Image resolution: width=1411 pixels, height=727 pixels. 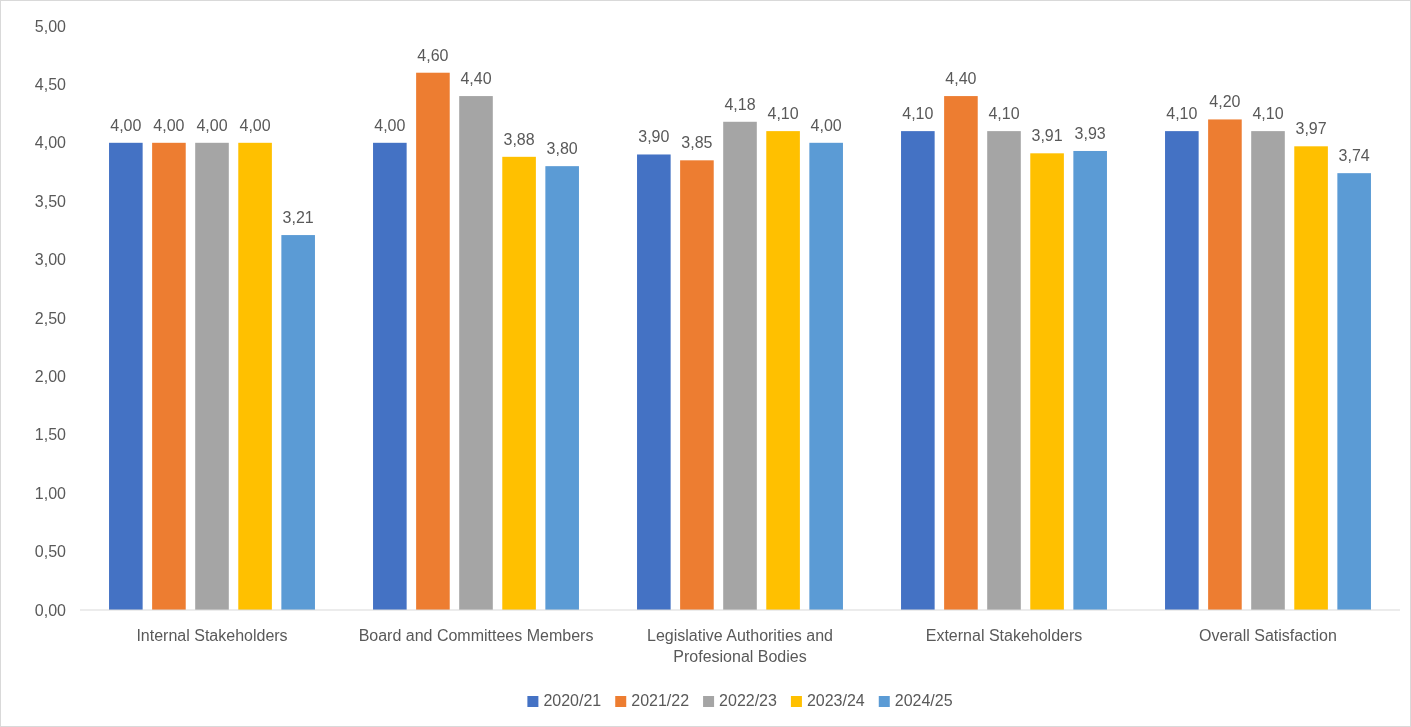 What do you see at coordinates (50, 260) in the screenshot?
I see `y-tick-label: 3,00` at bounding box center [50, 260].